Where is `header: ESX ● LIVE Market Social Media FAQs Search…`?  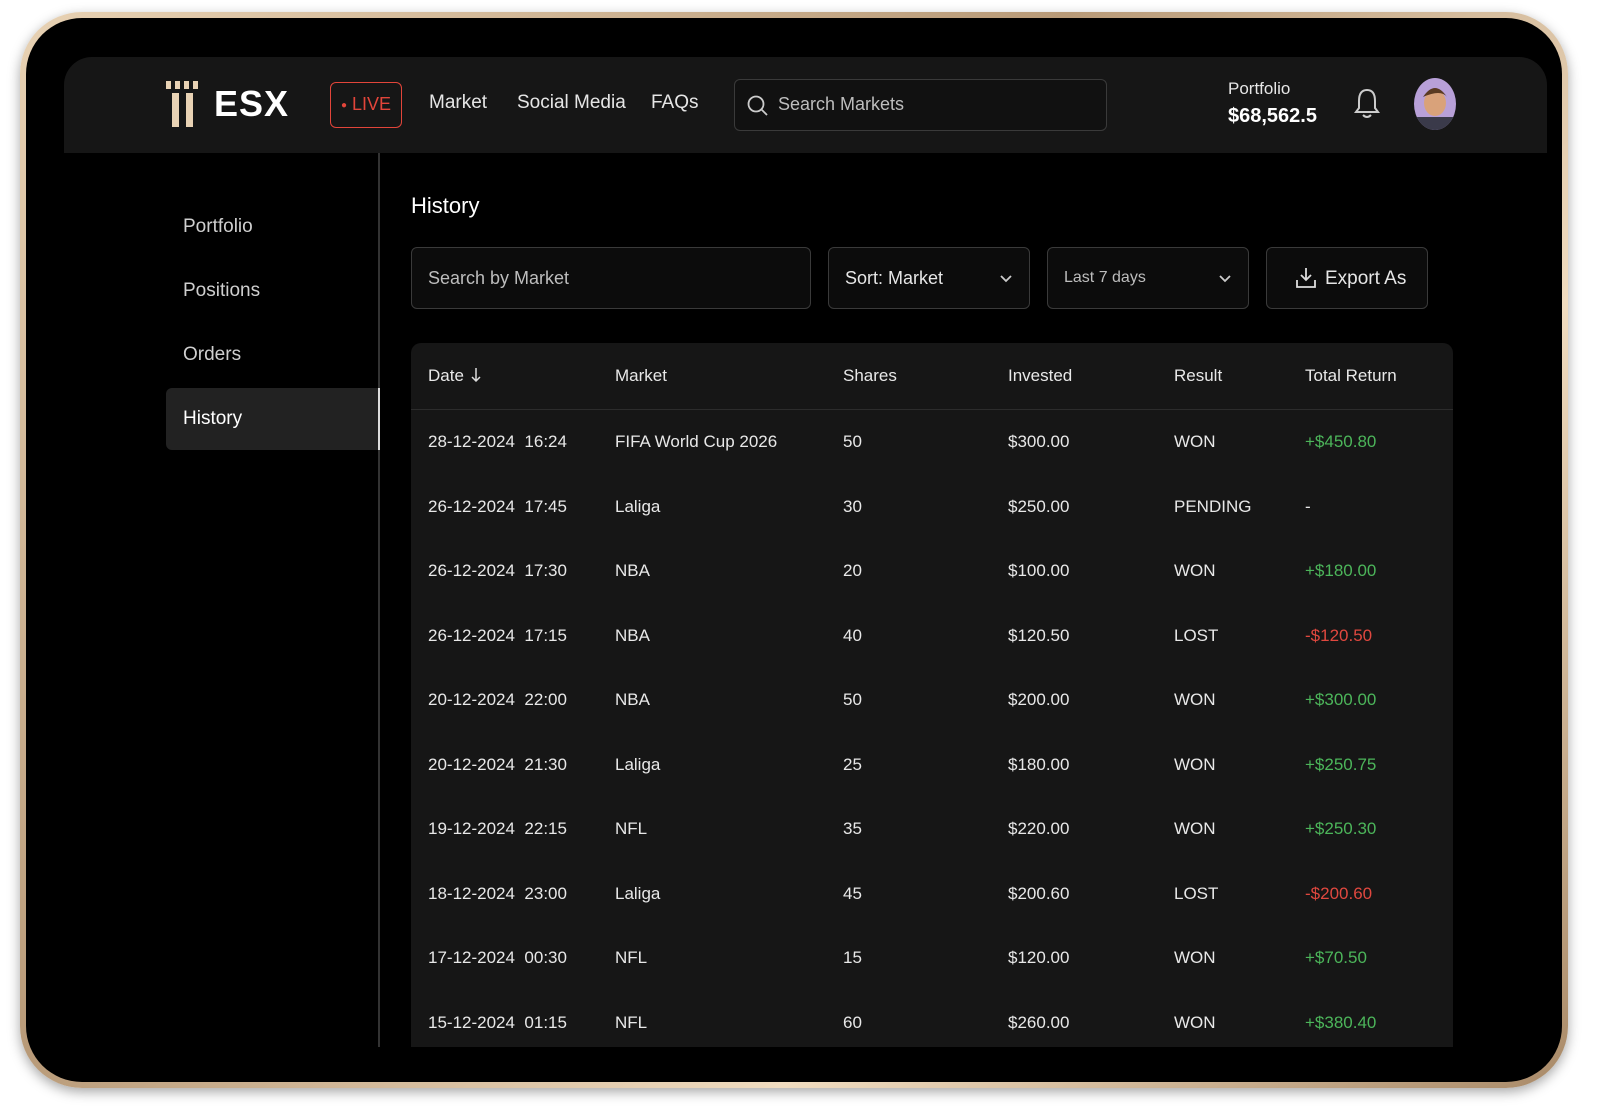
header: ESX ● LIVE Market Social Media FAQs Search… is located at coordinates (805, 105).